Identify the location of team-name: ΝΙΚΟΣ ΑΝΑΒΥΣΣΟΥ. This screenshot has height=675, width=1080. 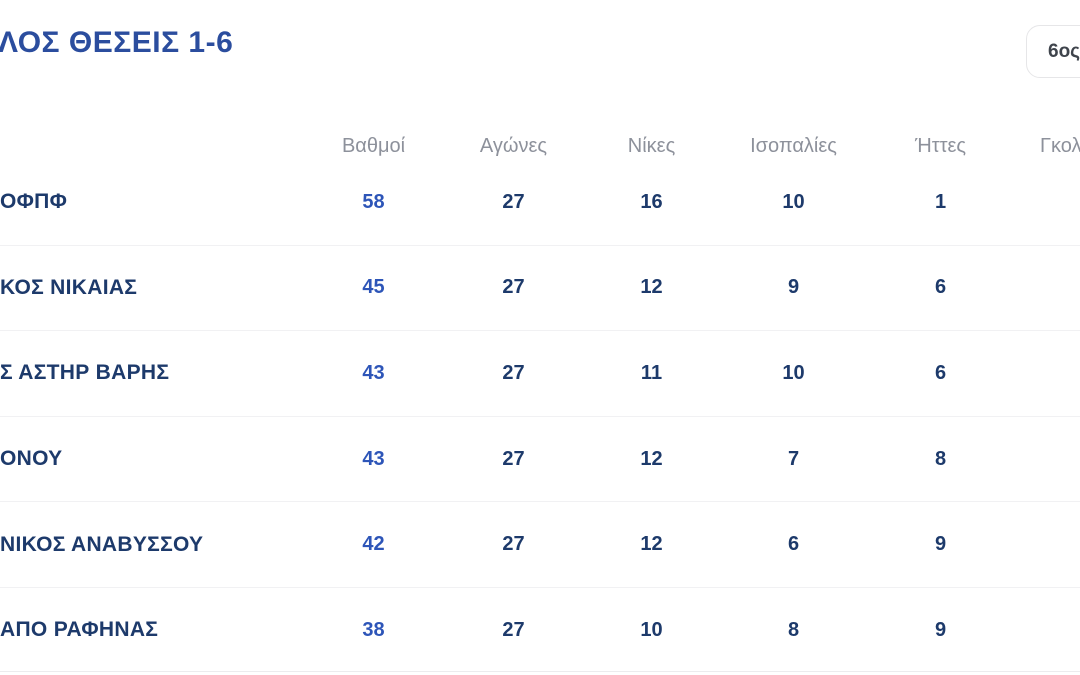
(102, 544).